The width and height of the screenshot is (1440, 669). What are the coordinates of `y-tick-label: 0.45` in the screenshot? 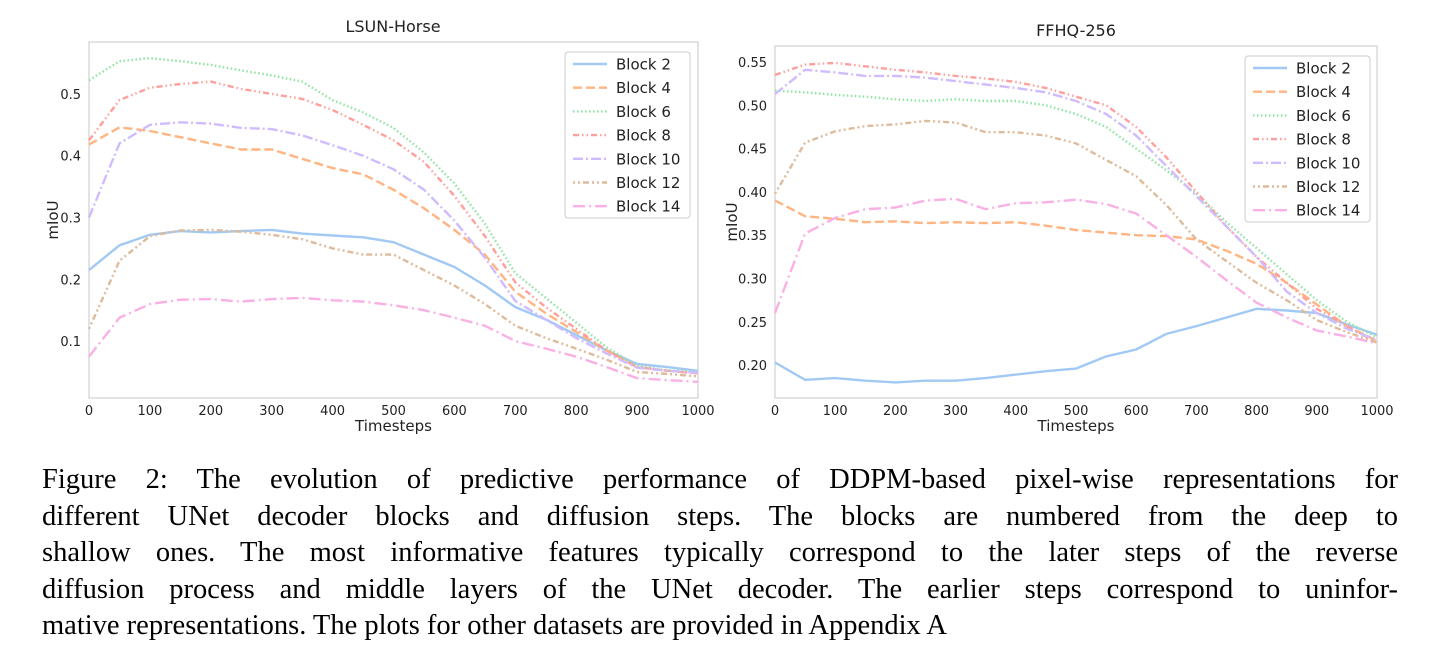 It's located at (752, 150).